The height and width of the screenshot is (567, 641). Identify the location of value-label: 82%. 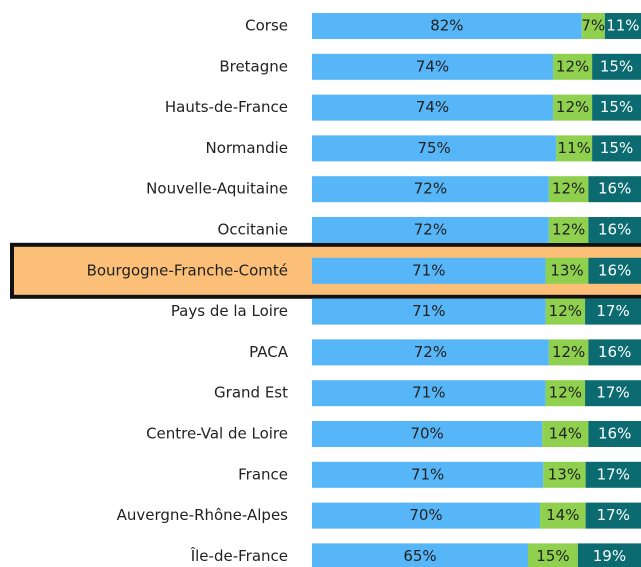
(446, 26).